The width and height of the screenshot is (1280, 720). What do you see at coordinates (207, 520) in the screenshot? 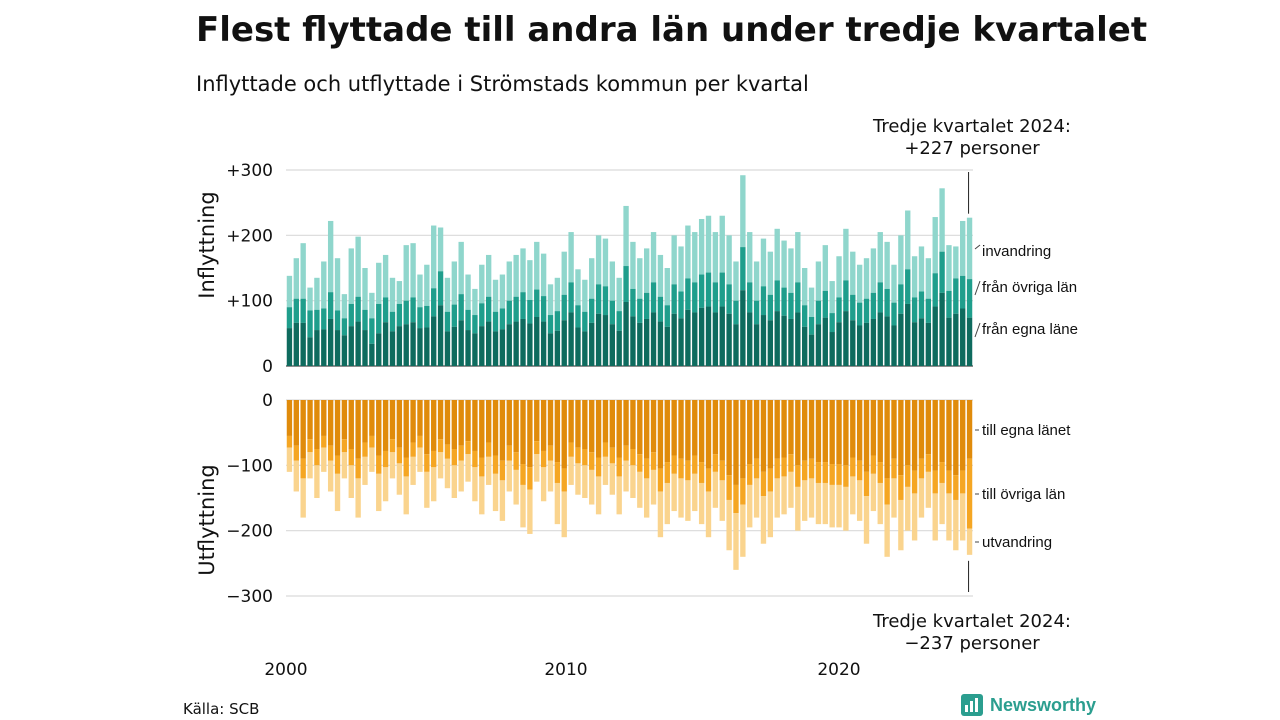
I see `y-axis-title-utflyttning: Utflyttning` at bounding box center [207, 520].